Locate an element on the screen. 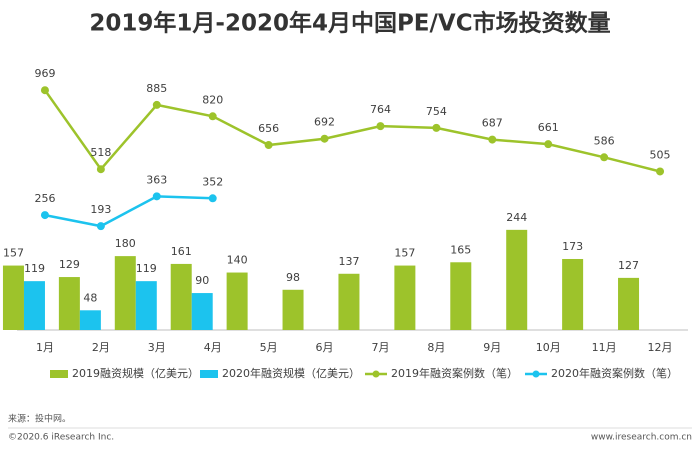  x-tick-label: 2月 is located at coordinates (101, 347).